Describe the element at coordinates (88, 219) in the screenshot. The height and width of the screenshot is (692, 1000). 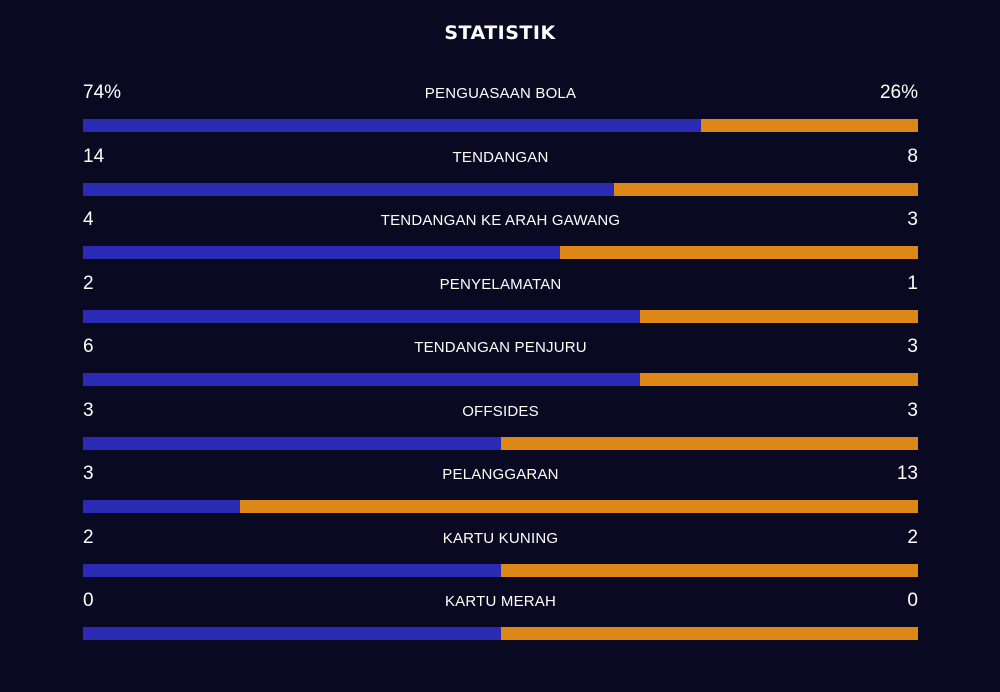
I see `home-value: 4` at that location.